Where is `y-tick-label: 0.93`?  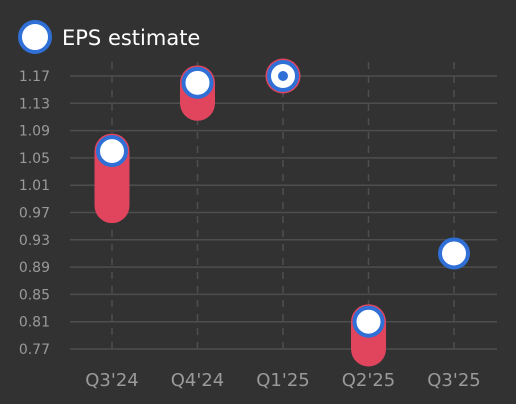 y-tick-label: 0.93 is located at coordinates (34, 241).